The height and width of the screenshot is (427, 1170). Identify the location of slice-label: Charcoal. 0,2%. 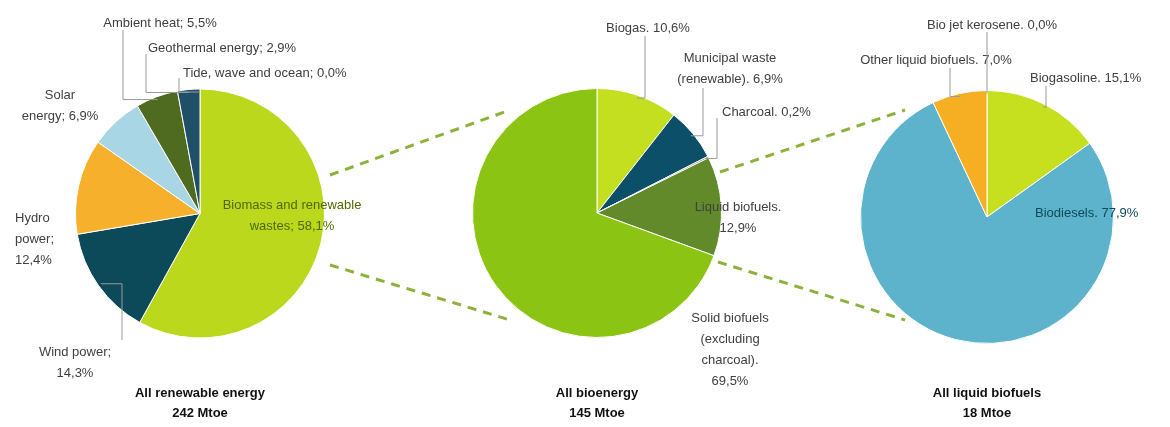
(767, 111).